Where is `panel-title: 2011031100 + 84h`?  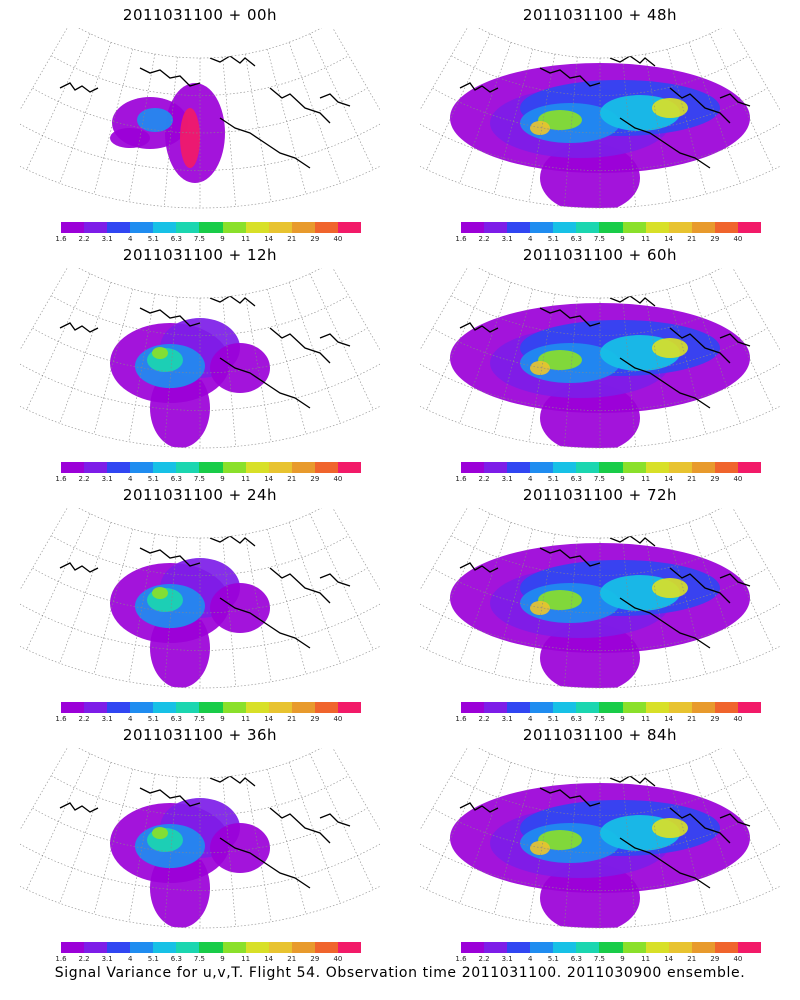 panel-title: 2011031100 + 84h is located at coordinates (600, 735).